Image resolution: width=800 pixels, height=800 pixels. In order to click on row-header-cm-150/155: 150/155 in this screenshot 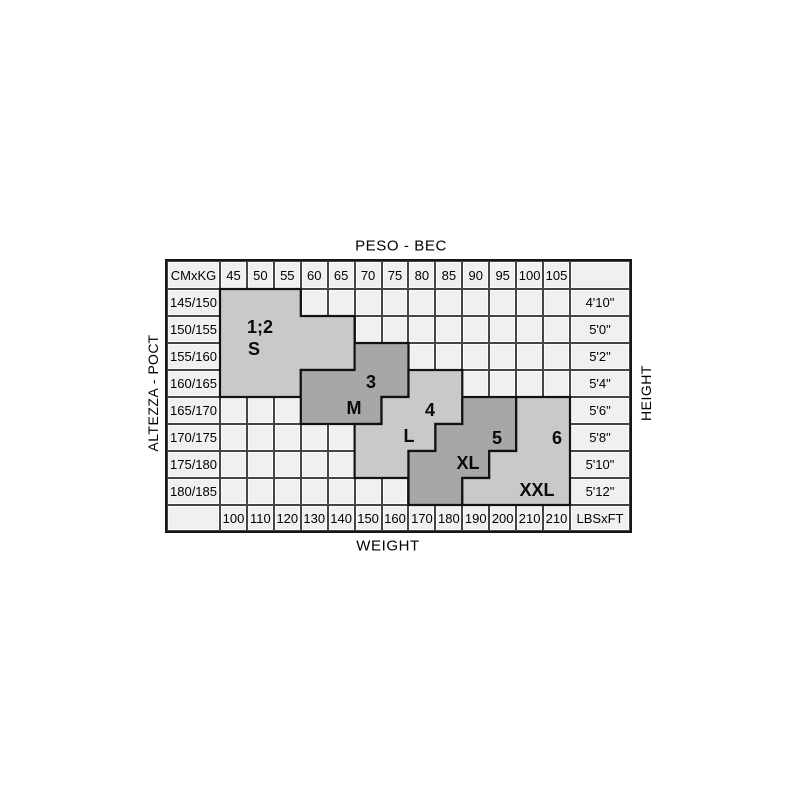, I will do `click(193, 329)`.